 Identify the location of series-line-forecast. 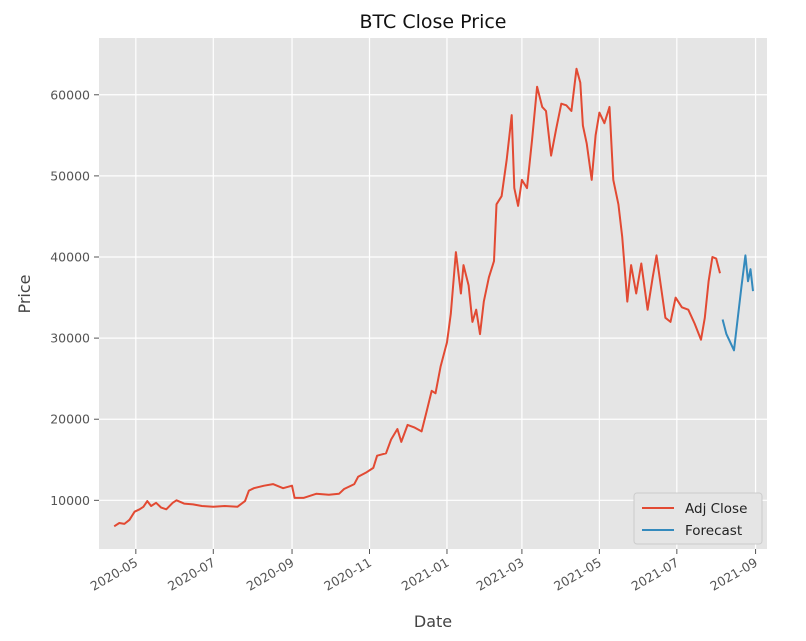
(737, 303).